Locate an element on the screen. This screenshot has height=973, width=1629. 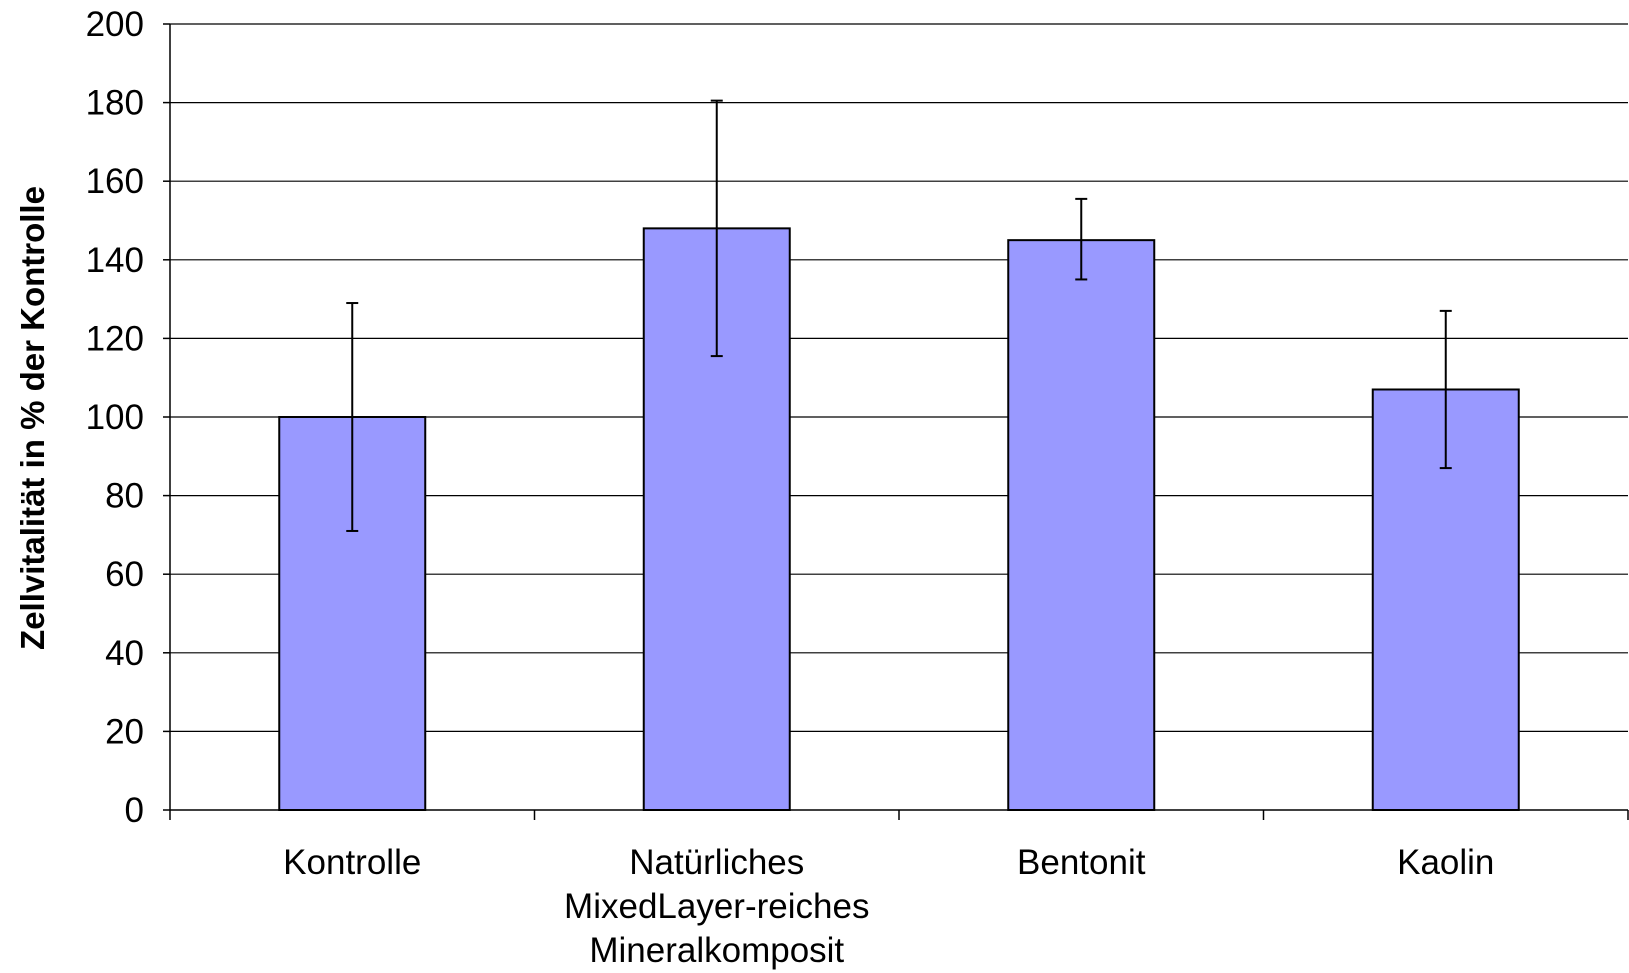
x-tick-label: Kontrolle is located at coordinates (352, 862).